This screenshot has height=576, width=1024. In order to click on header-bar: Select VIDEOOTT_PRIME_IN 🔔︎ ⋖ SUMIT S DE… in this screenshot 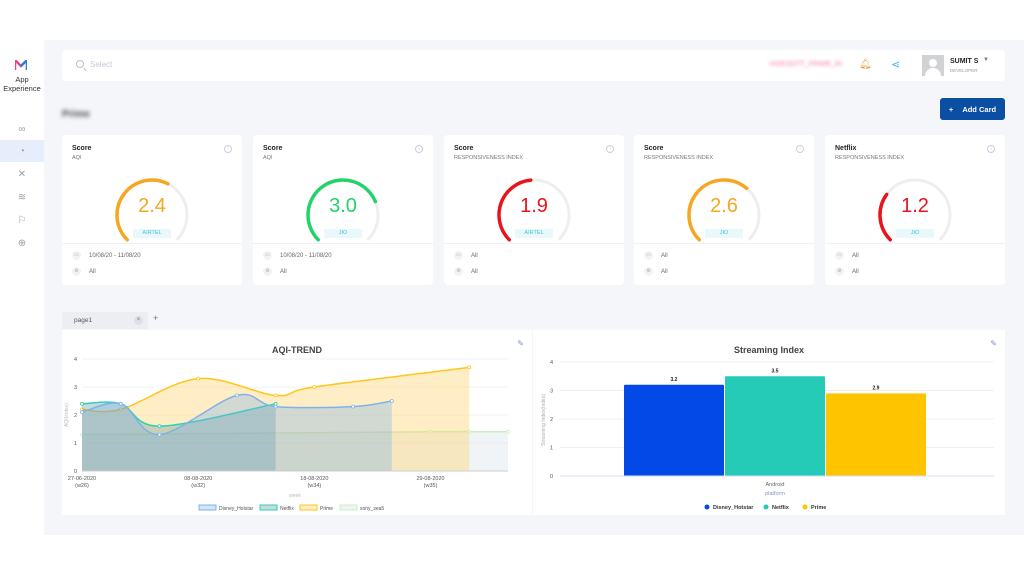, I will do `click(533, 65)`.